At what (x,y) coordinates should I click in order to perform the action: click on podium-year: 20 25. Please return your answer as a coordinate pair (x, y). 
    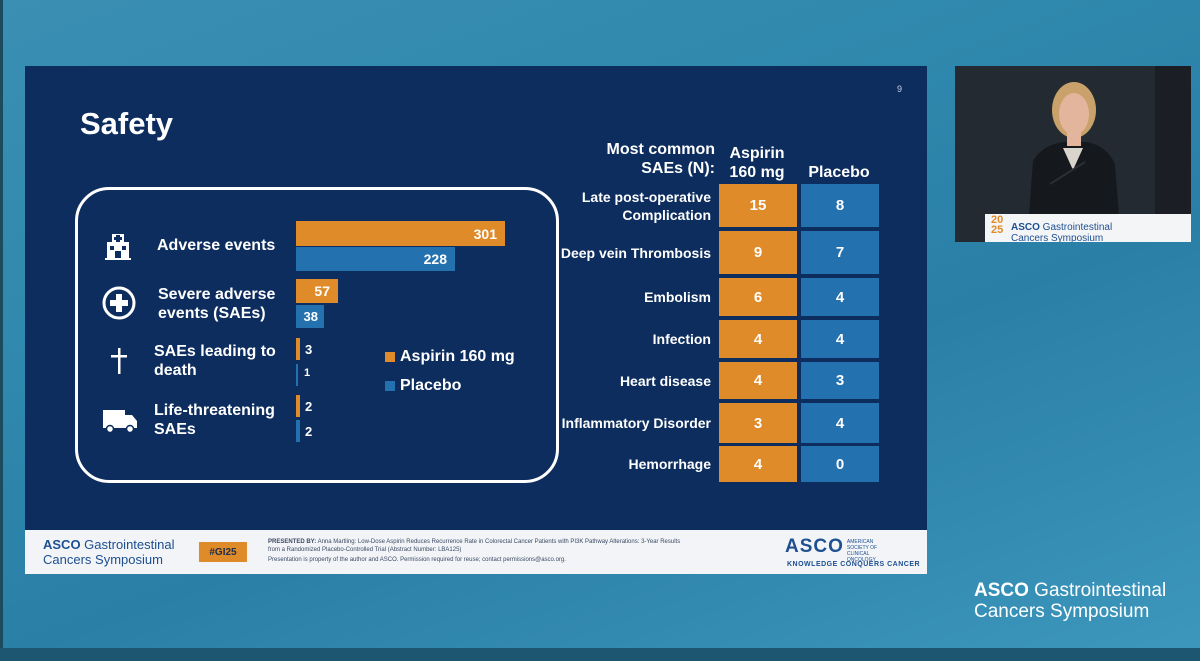
    Looking at the image, I should click on (997, 225).